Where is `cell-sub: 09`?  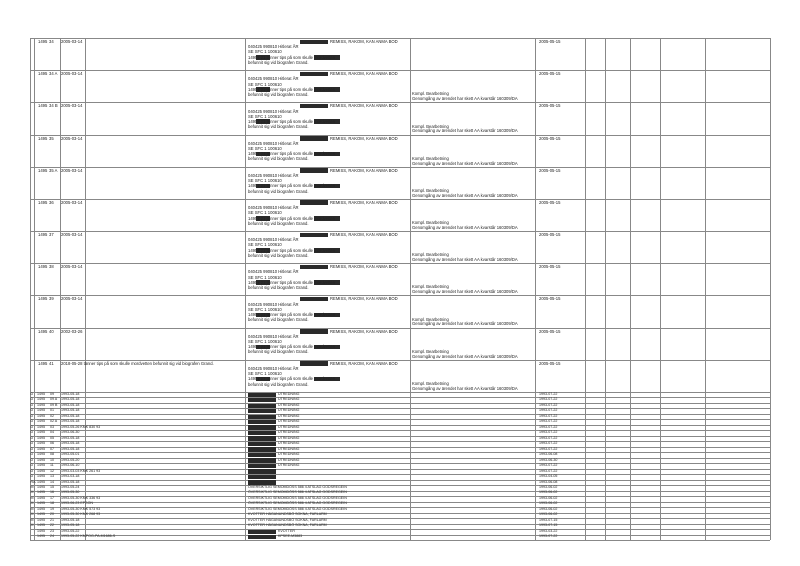 cell-sub: 09 is located at coordinates (52, 393).